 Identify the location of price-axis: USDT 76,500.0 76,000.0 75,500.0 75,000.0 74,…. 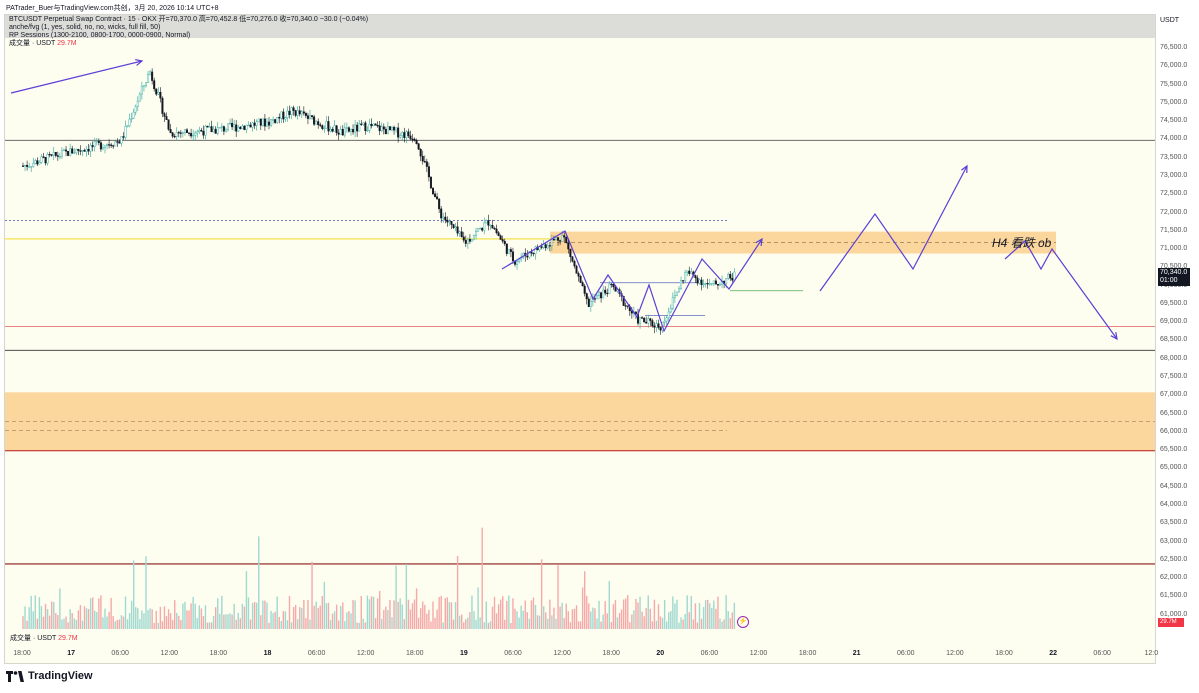
(1177, 338).